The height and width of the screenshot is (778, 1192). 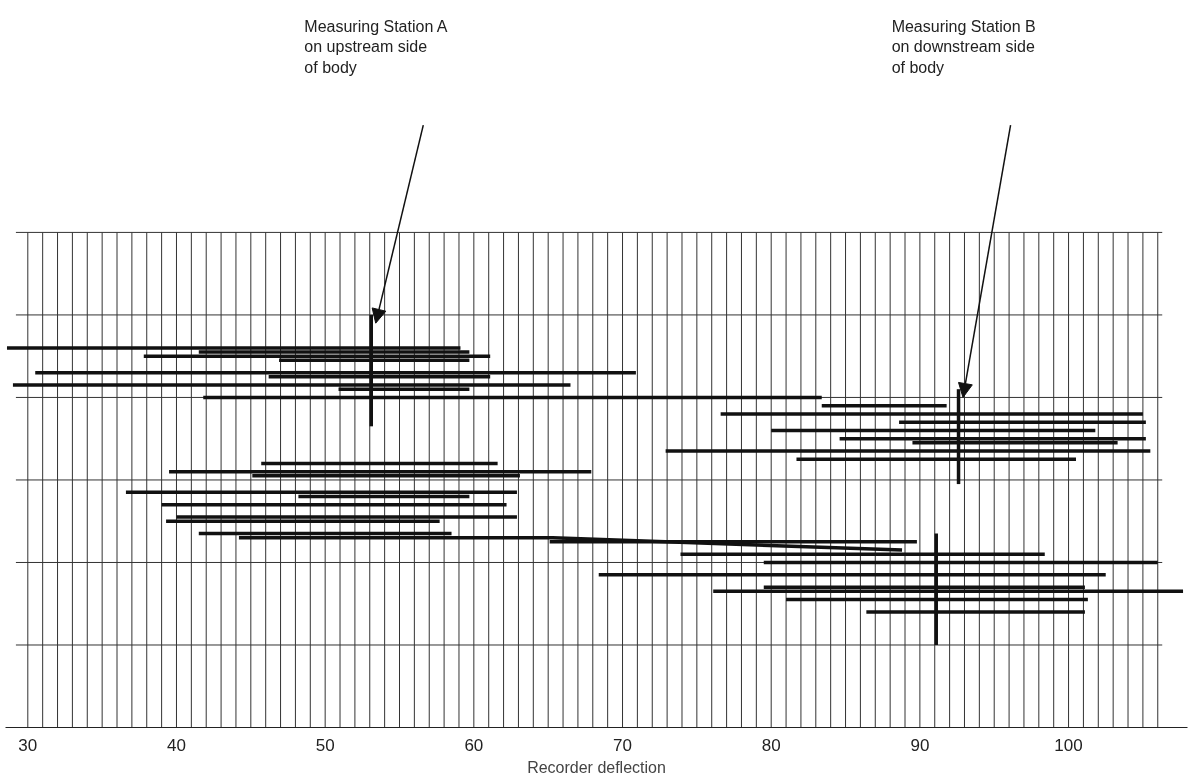 What do you see at coordinates (28, 745) in the screenshot?
I see `x-tick-label: 30` at bounding box center [28, 745].